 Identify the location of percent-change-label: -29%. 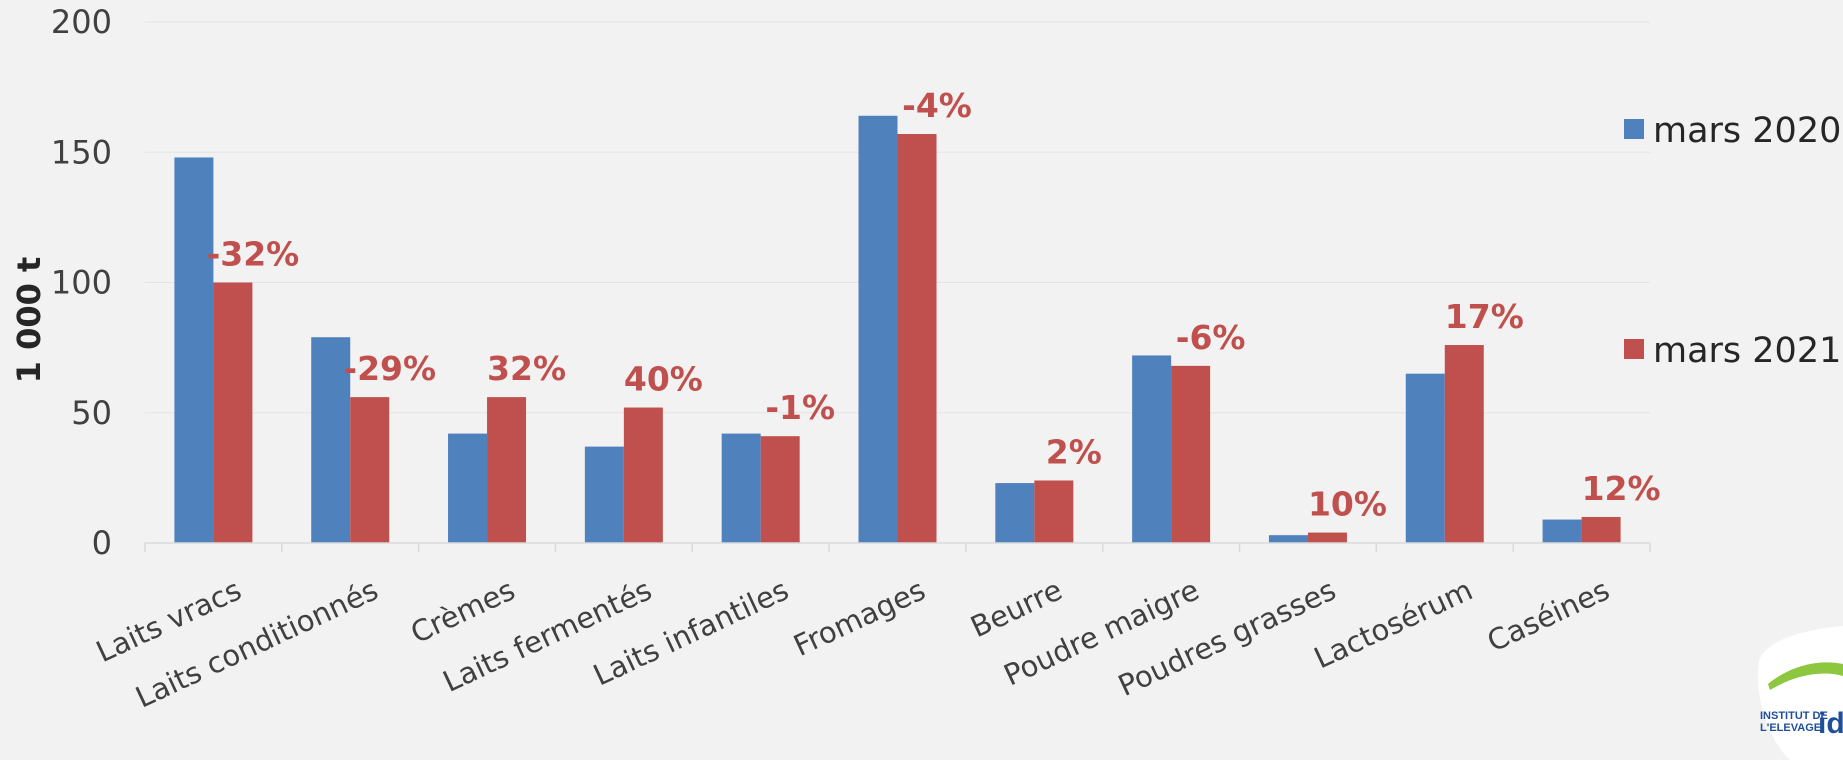
(389, 368).